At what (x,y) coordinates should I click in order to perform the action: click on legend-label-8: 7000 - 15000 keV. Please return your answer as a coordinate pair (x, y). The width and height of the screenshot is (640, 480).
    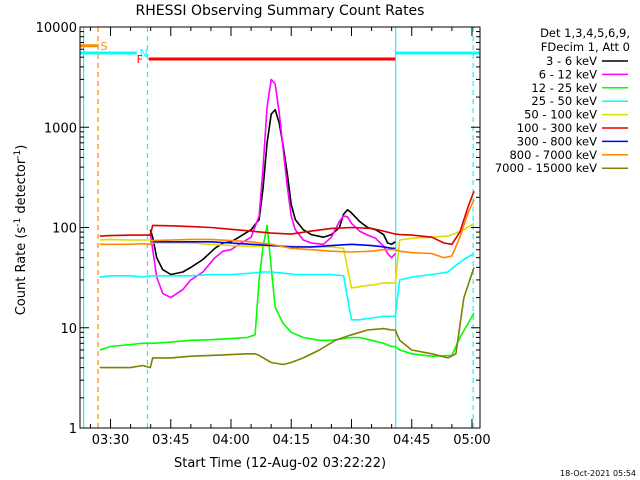
    Looking at the image, I should click on (546, 168).